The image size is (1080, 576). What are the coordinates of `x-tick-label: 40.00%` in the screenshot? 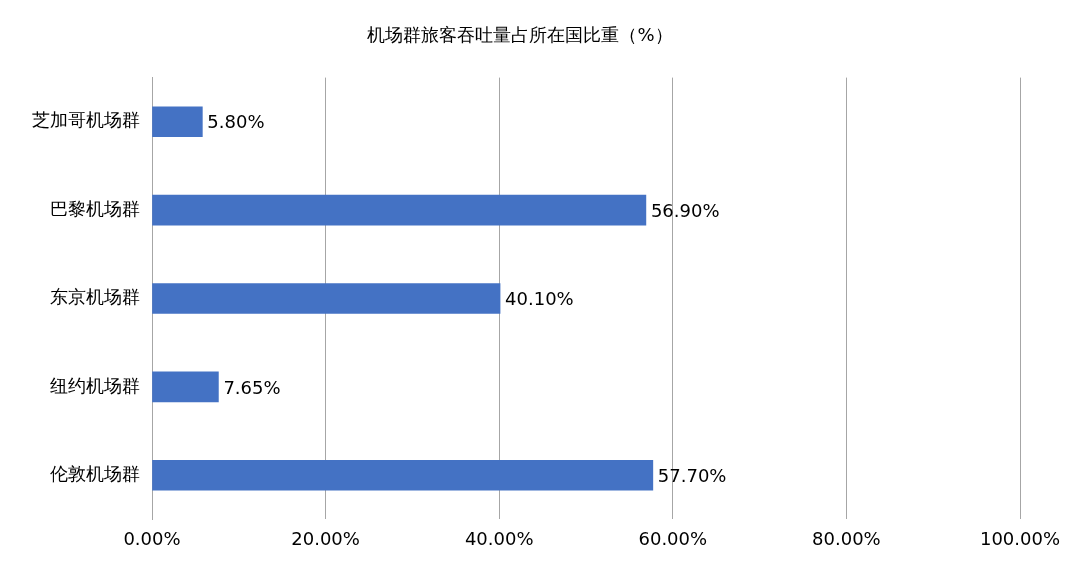 It's located at (499, 538).